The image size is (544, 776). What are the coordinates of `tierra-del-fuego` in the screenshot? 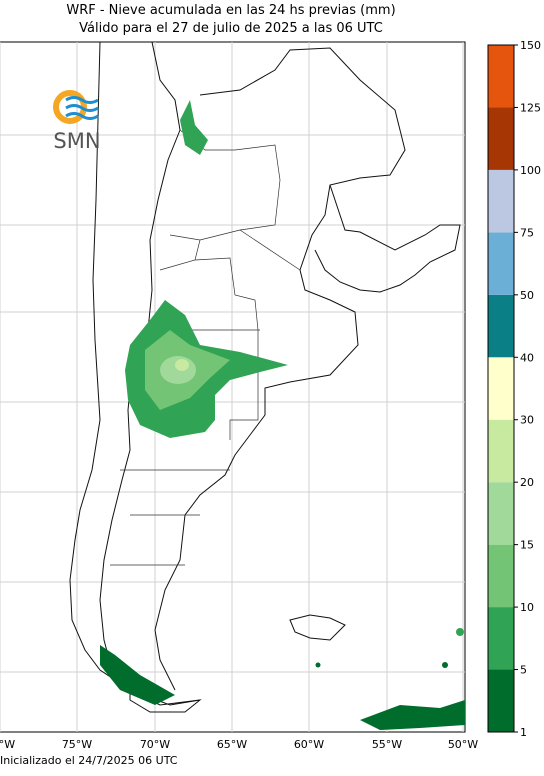 It's located at (165, 701).